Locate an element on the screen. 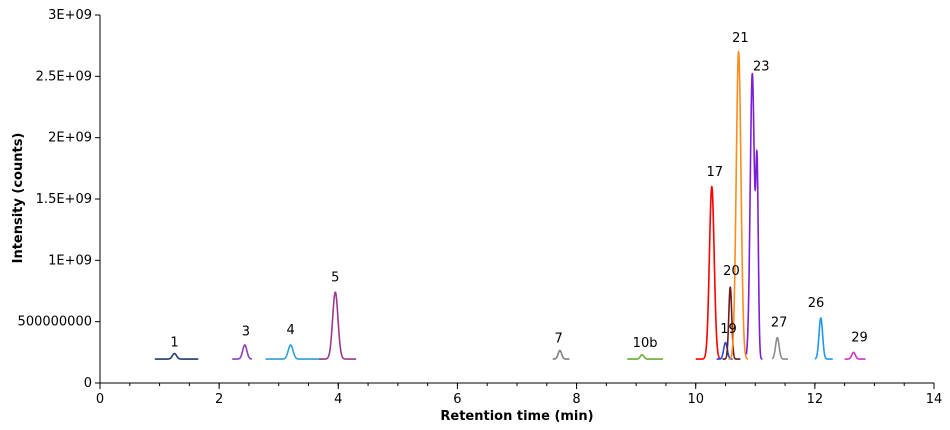 Image resolution: width=950 pixels, height=430 pixels. y-axis-title: Intensity (counts) is located at coordinates (18, 198).